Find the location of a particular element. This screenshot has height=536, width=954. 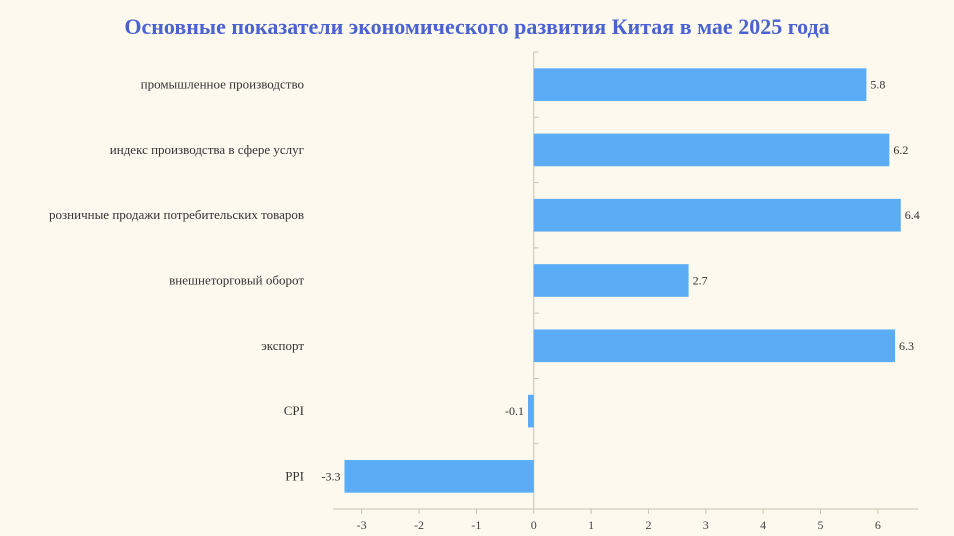

x-tick-label: 5 is located at coordinates (821, 525).